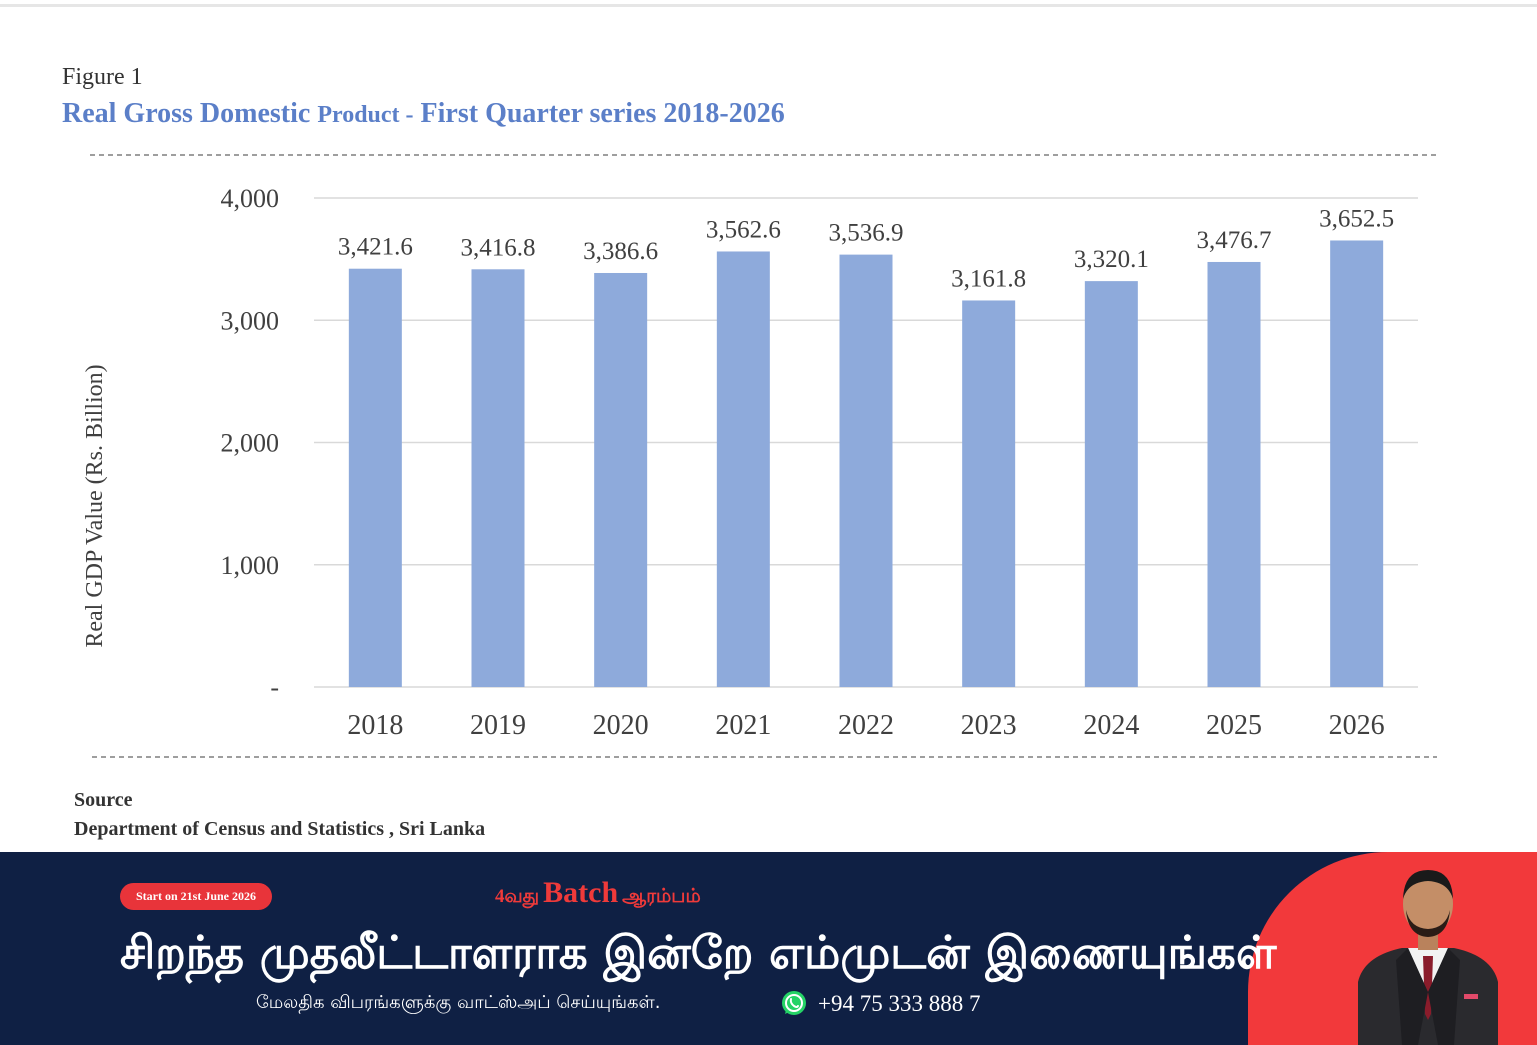  What do you see at coordinates (517, 896) in the screenshot?
I see `batch-prefix: 4வது` at bounding box center [517, 896].